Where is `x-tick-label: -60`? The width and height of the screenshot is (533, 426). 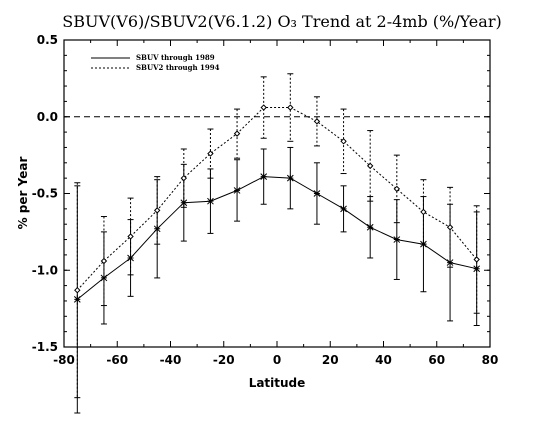 x-tick-label: -60 is located at coordinates (117, 360).